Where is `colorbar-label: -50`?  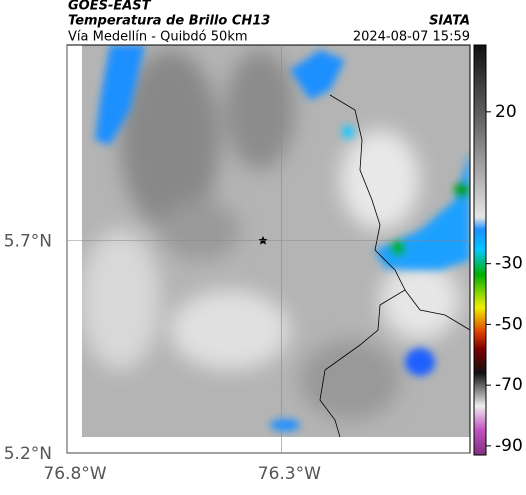
colorbar-label: -50 is located at coordinates (509, 324).